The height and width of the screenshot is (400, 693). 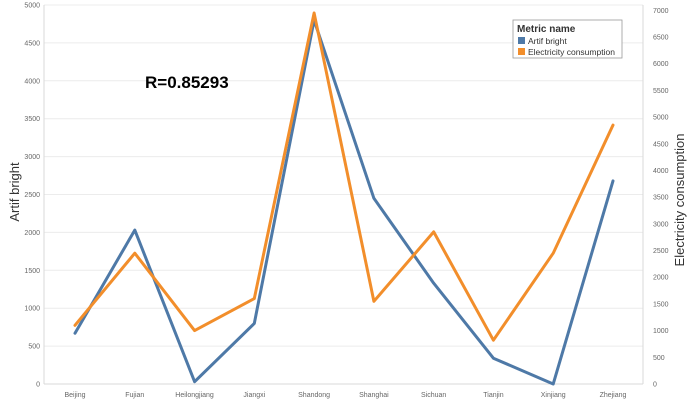 I want to click on legend-box, so click(x=567, y=39).